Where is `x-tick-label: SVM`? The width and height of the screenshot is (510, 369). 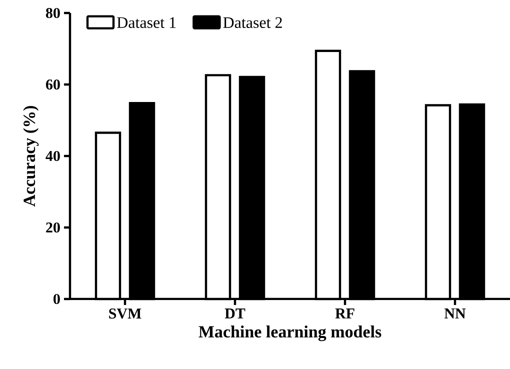 x-tick-label: SVM is located at coordinates (125, 313).